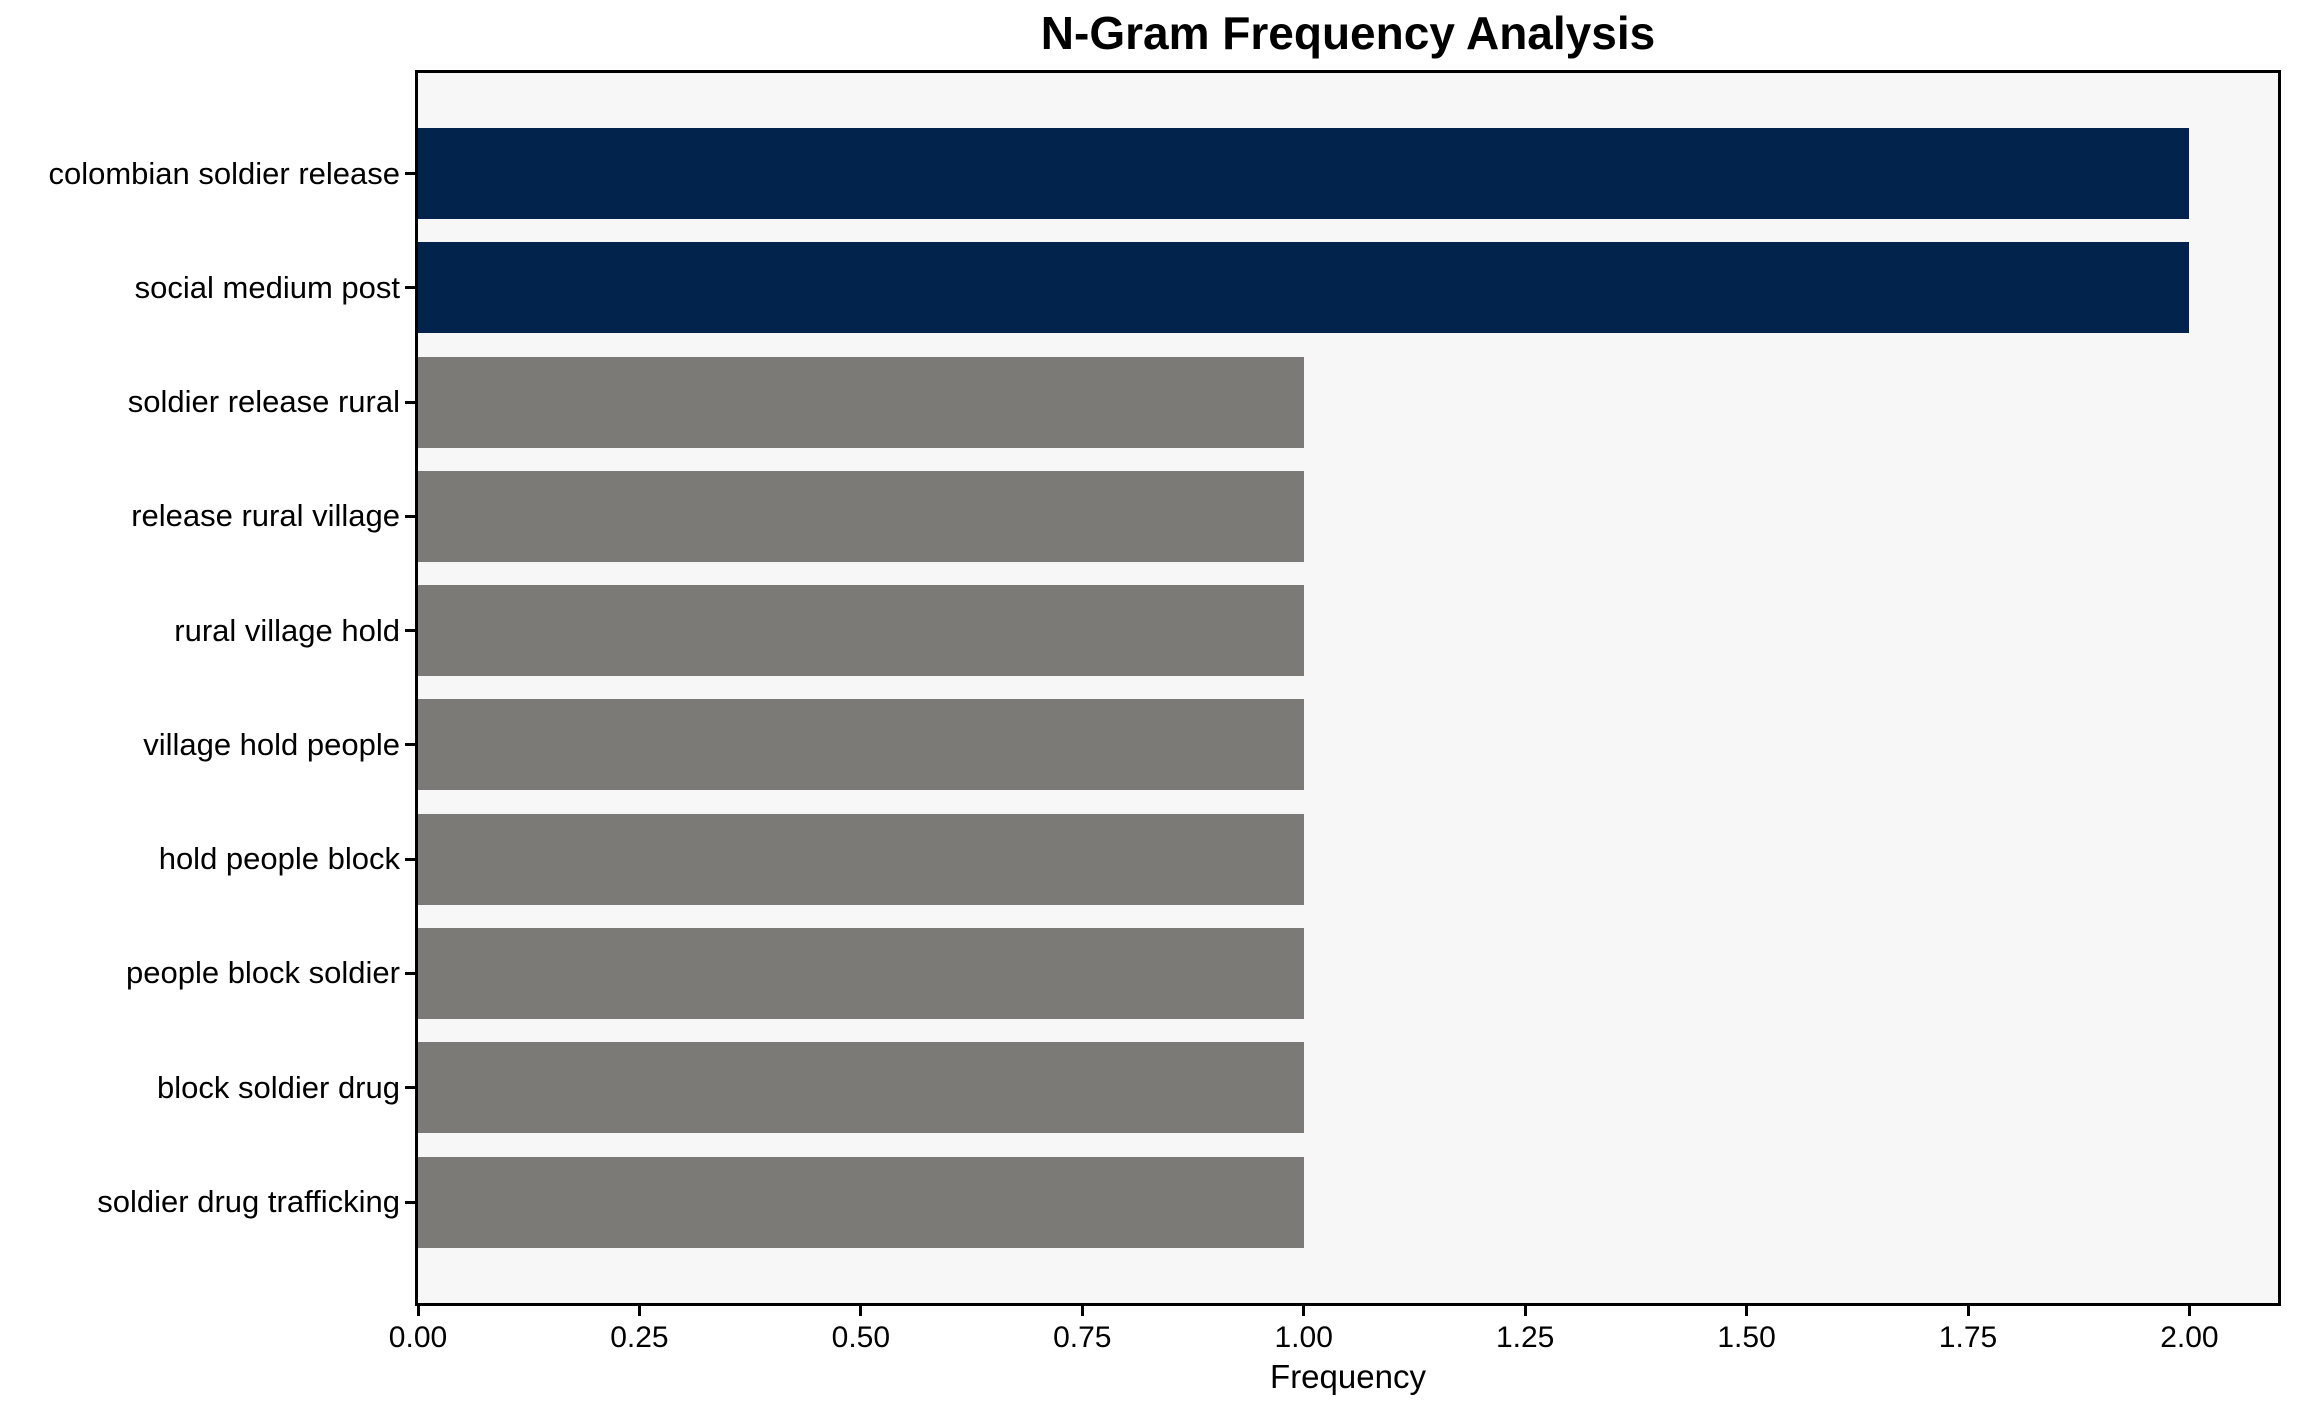 The image size is (2297, 1414). What do you see at coordinates (262, 973) in the screenshot?
I see `y-tick-label: people block soldier` at bounding box center [262, 973].